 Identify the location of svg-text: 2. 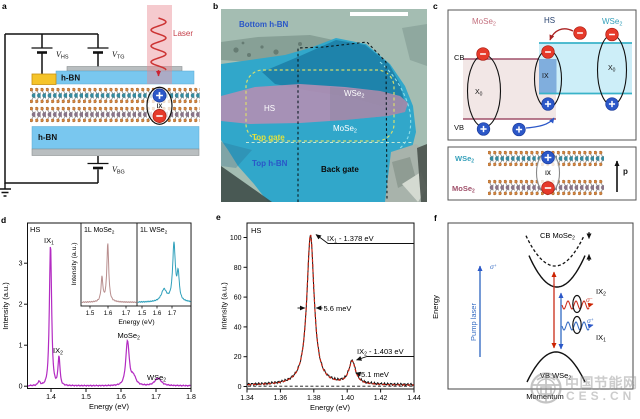
(21, 305).